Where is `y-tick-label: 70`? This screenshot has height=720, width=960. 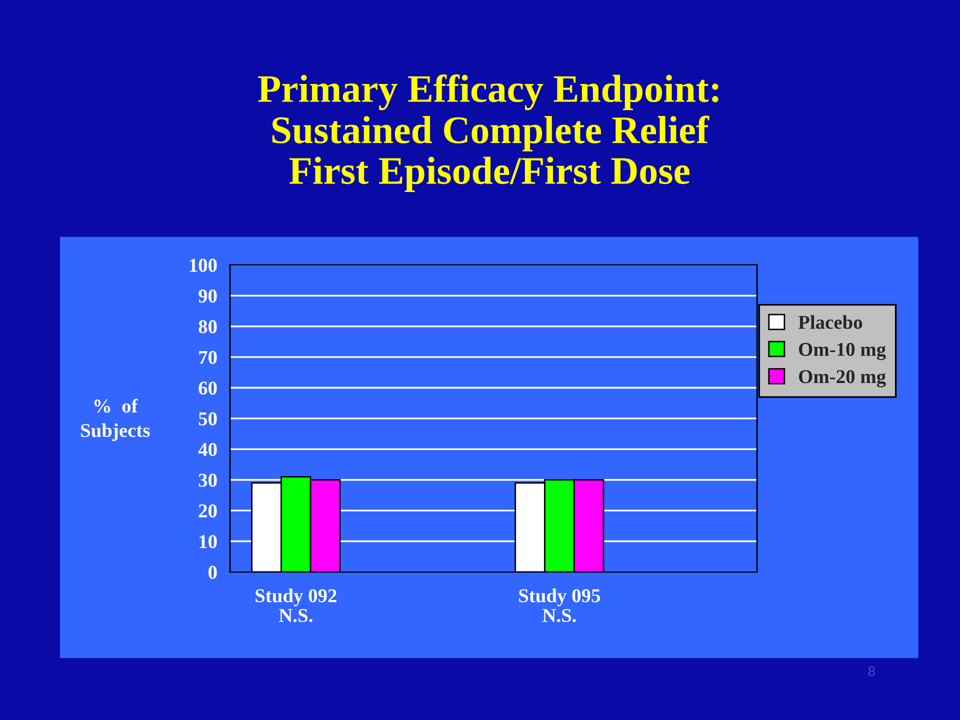
y-tick-label: 70 is located at coordinates (208, 357).